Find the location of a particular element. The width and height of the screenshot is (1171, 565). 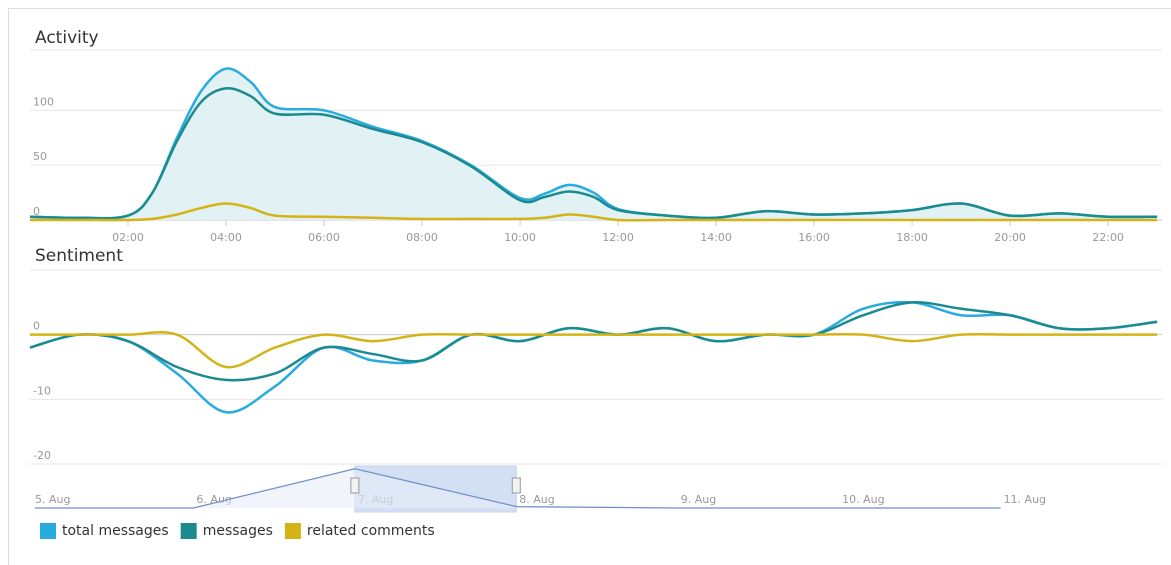

y-tick-label: 50 is located at coordinates (40, 156).